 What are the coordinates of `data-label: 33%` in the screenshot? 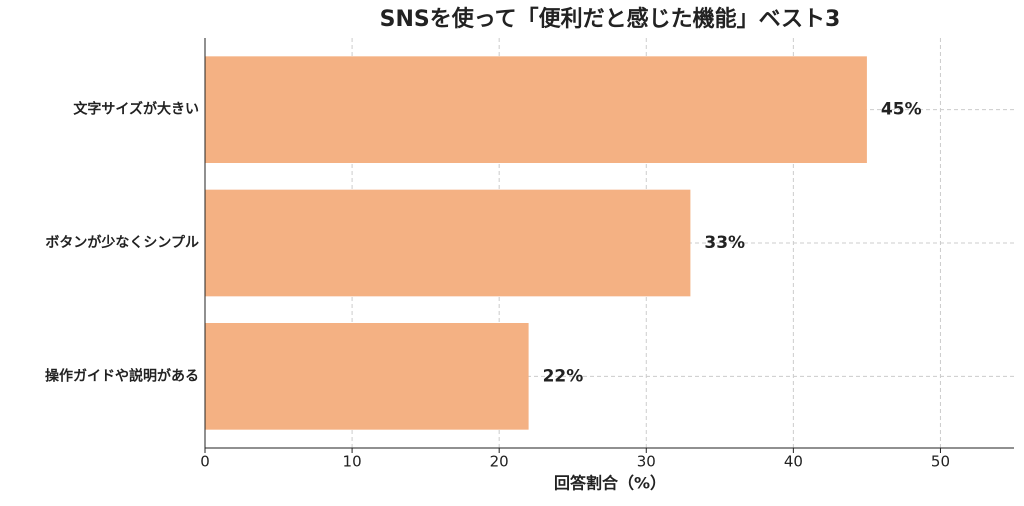 It's located at (724, 243).